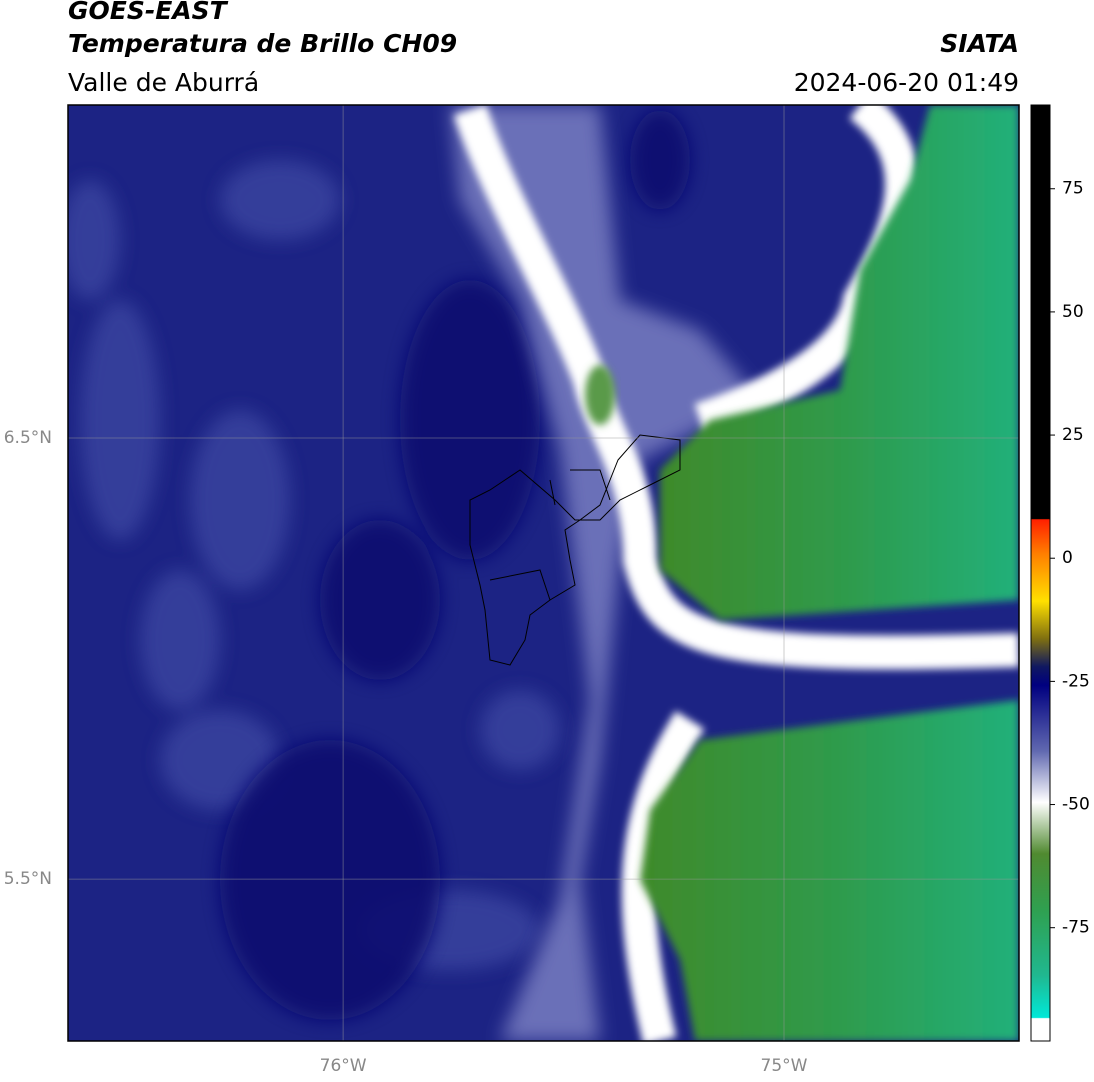 This screenshot has height=1082, width=1094. I want to click on datetime: 2024-06-20 01:49, so click(906, 82).